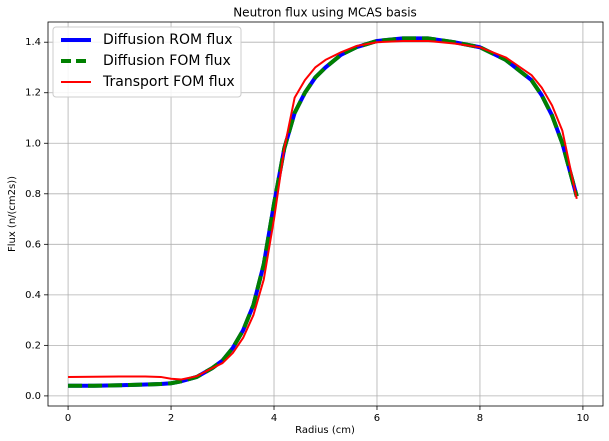 This screenshot has width=609, height=441. I want to click on legend-label: Transport FOM flux, so click(168, 82).